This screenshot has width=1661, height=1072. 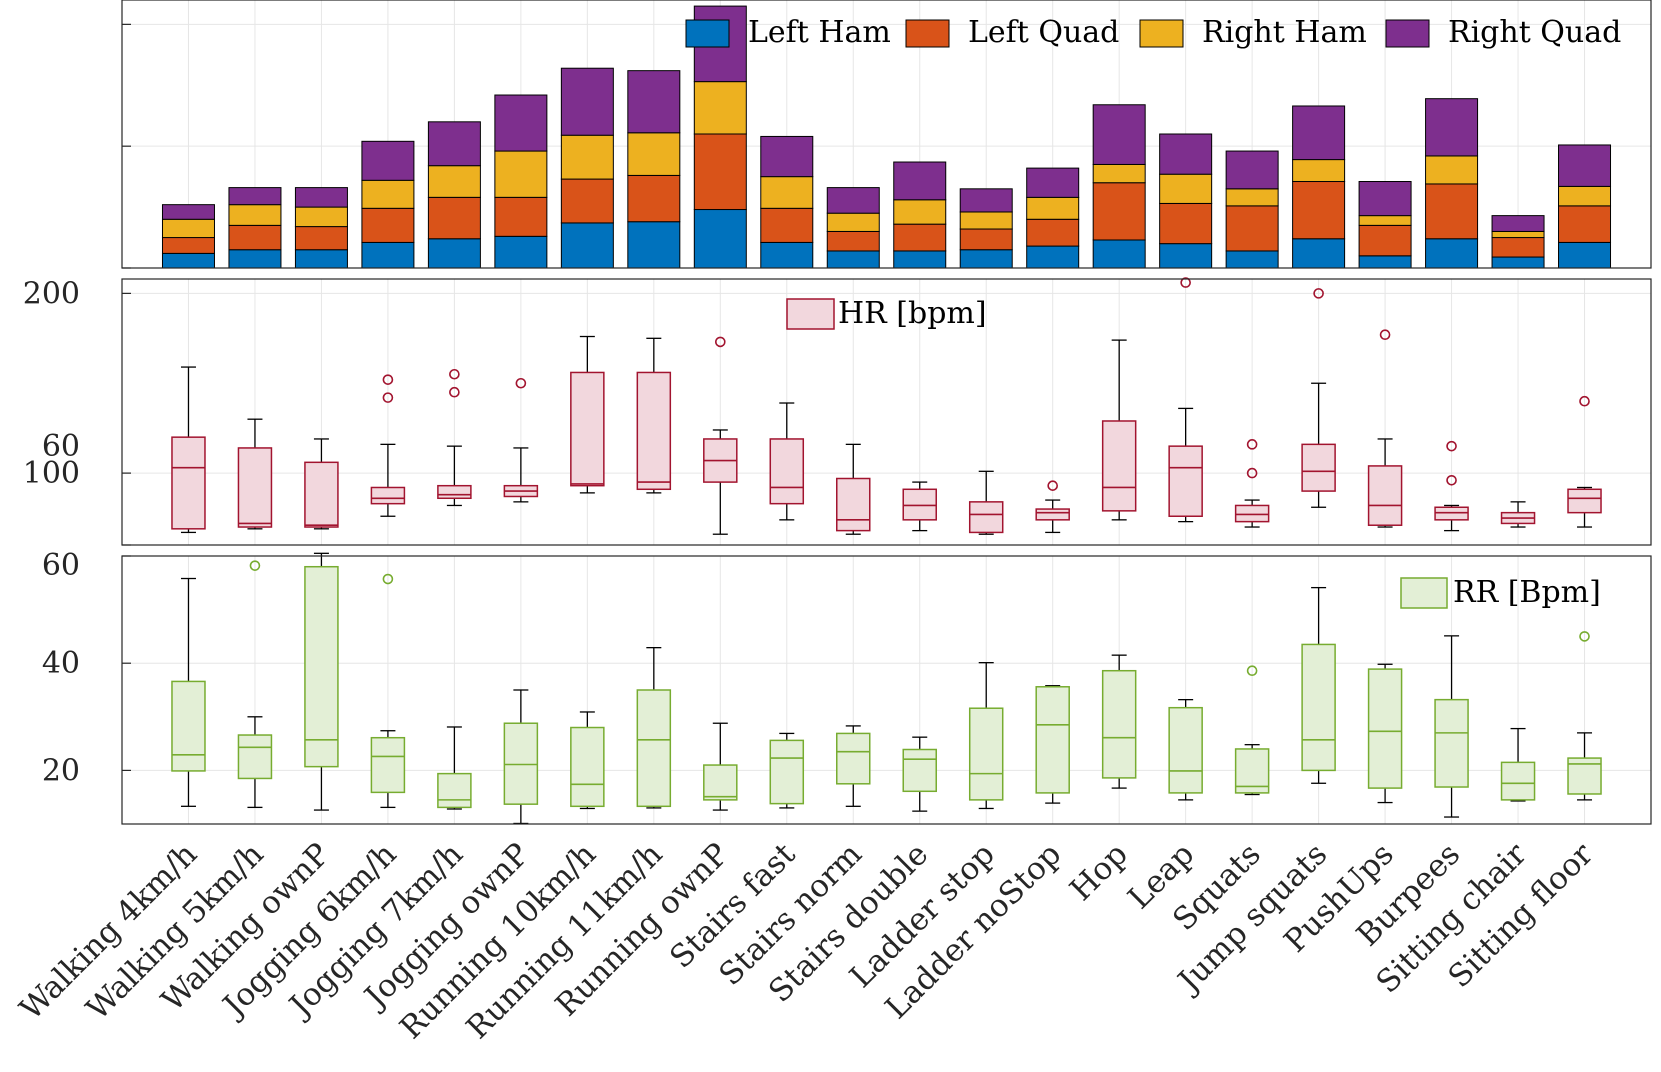 I want to click on legend-label: RR [Bpm], so click(x=1527, y=592).